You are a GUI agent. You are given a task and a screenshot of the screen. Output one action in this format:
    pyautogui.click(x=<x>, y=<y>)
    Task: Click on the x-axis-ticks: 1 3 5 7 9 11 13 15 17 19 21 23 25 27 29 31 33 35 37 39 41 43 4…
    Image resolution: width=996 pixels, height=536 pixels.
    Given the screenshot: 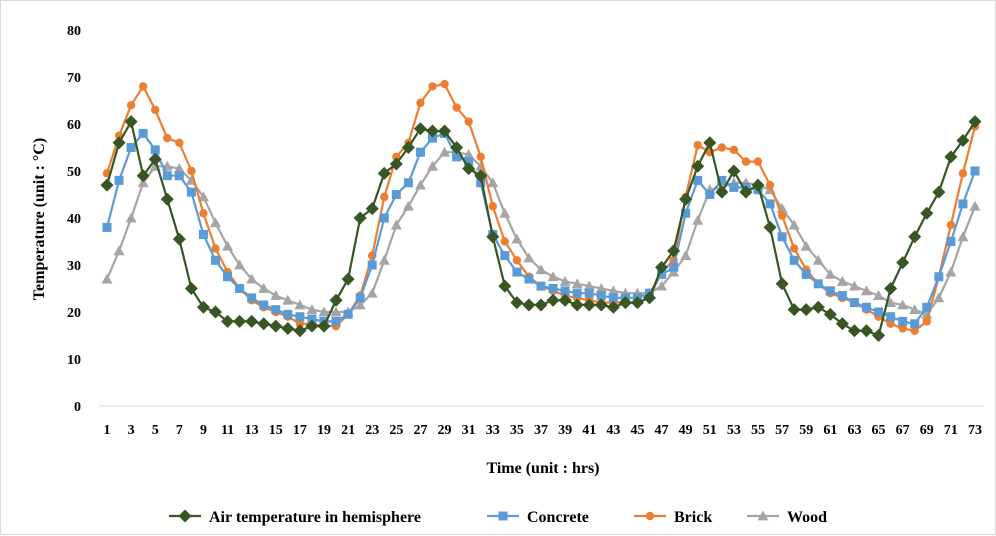 What is the action you would take?
    pyautogui.click(x=543, y=430)
    